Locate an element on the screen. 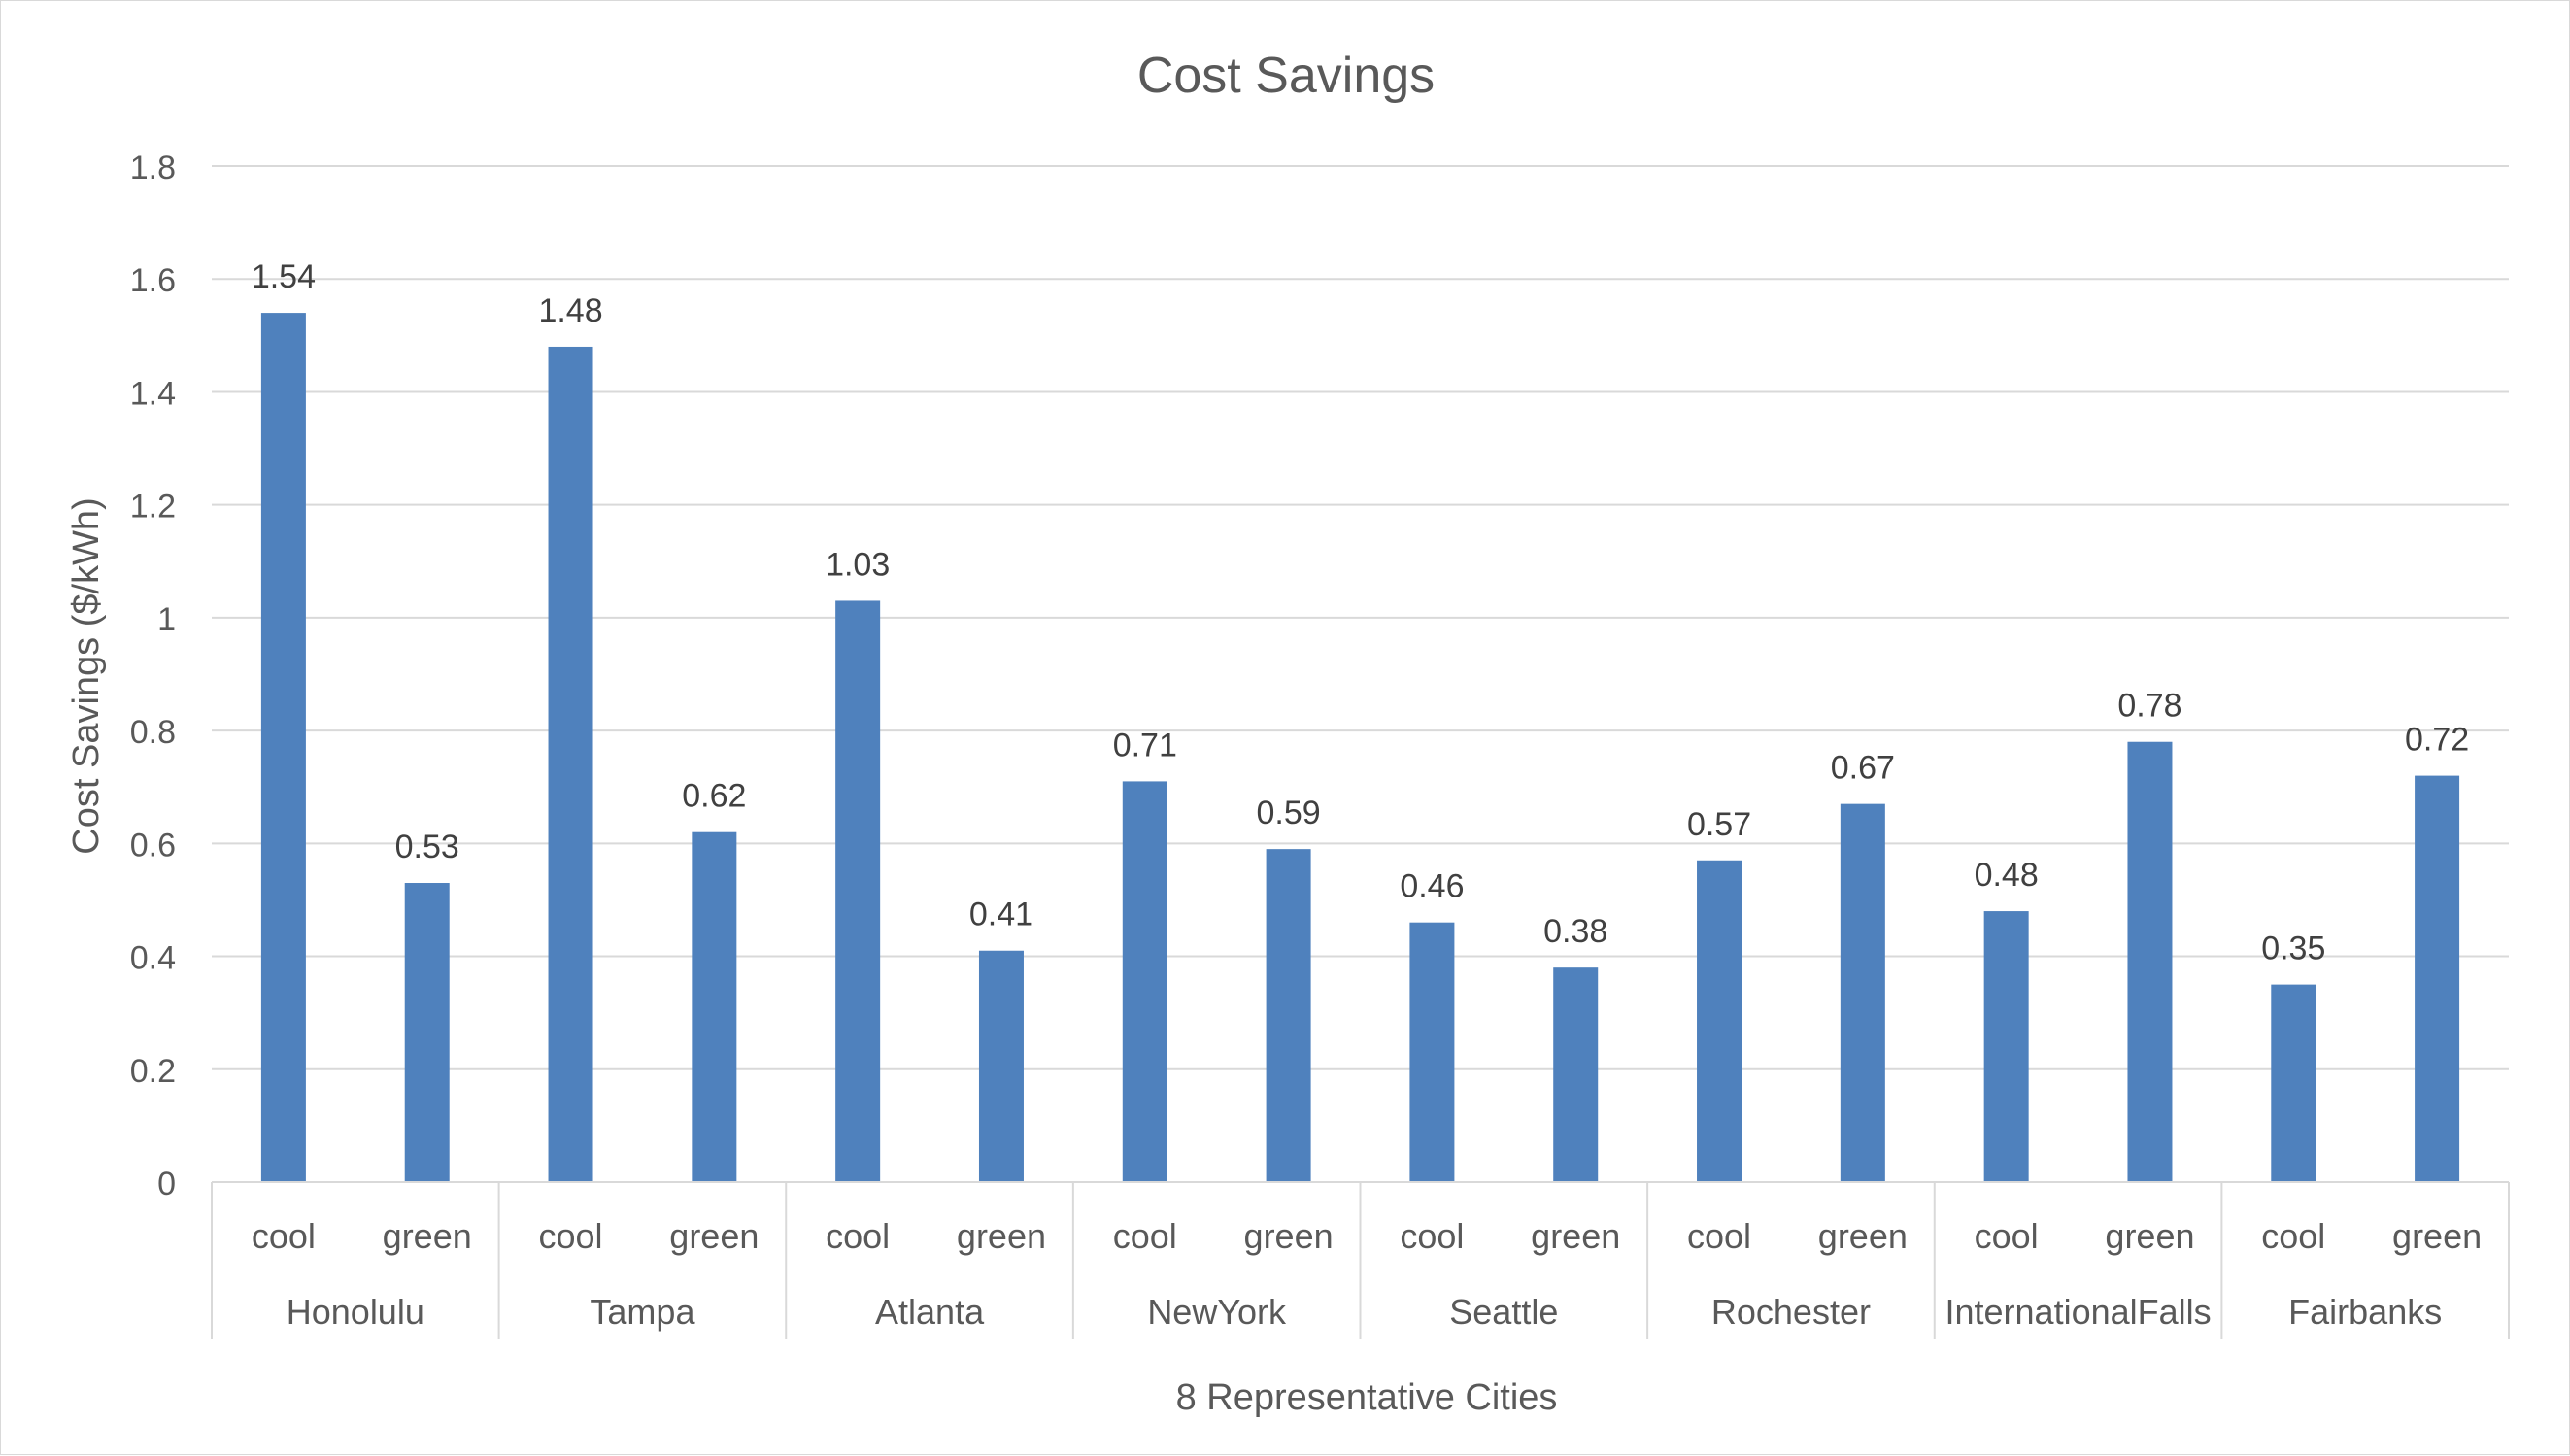 This screenshot has width=2570, height=1456. bar-newyork-cool is located at coordinates (1144, 981).